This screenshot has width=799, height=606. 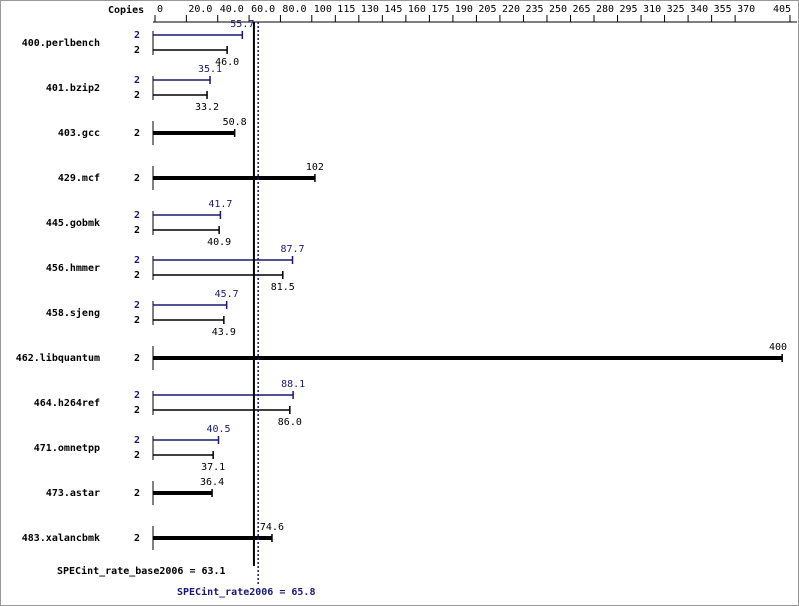 What do you see at coordinates (141, 571) in the screenshot?
I see `reference-label: SPECint_rate_base2006 = 63.1` at bounding box center [141, 571].